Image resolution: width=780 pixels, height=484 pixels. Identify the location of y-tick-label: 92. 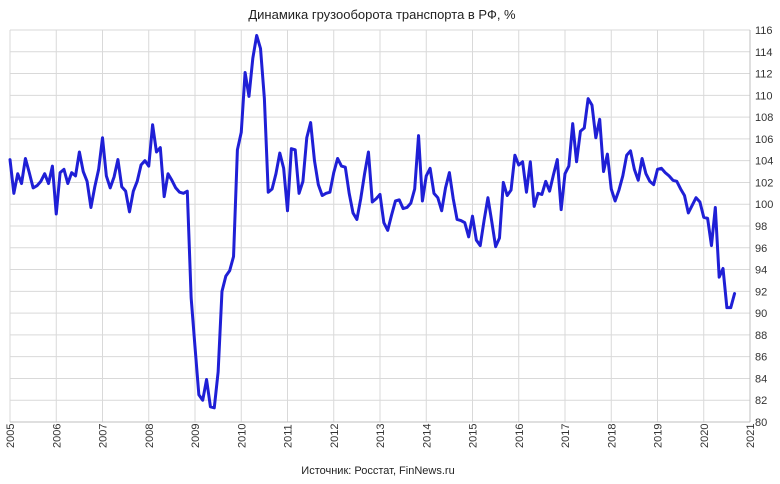
(761, 292).